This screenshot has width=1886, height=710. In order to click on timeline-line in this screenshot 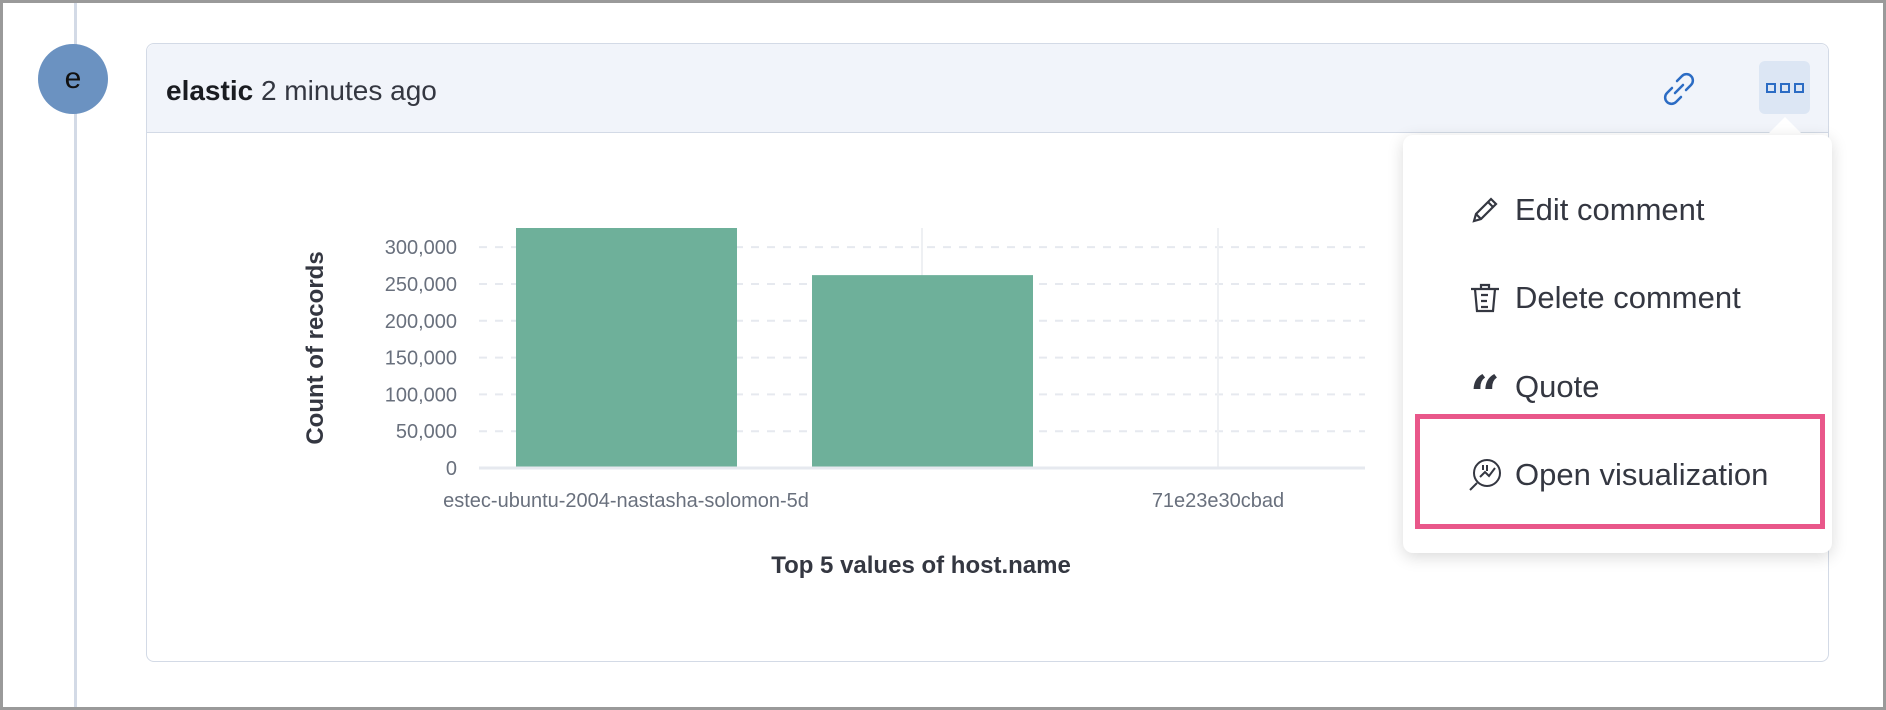, I will do `click(75, 355)`.